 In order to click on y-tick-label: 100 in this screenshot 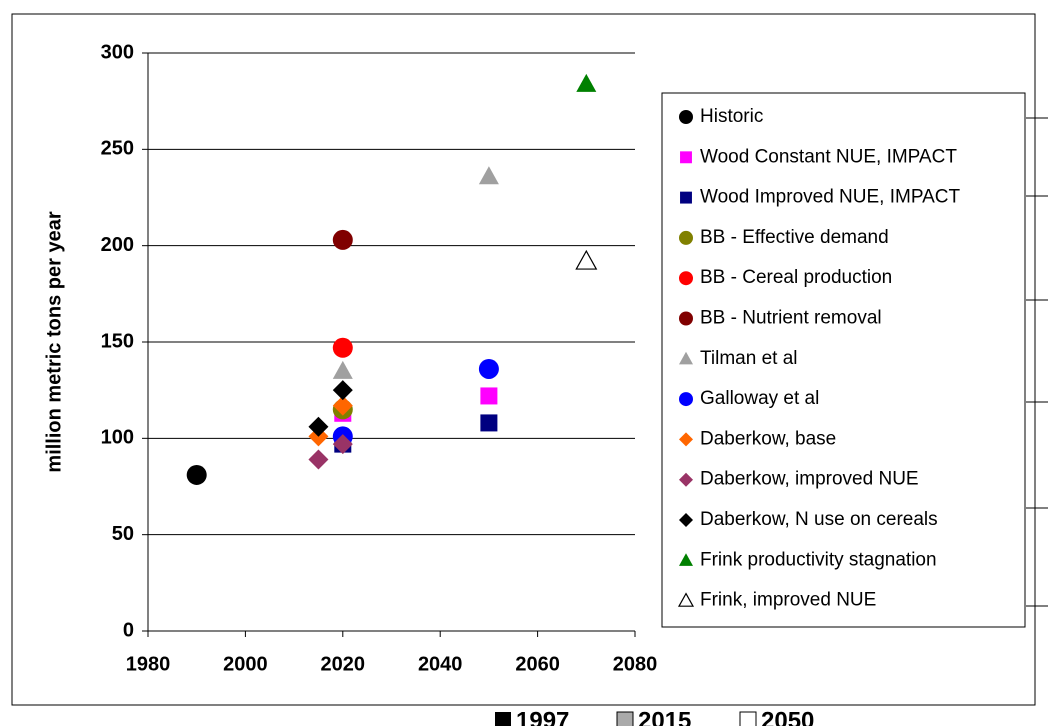, I will do `click(117, 438)`.